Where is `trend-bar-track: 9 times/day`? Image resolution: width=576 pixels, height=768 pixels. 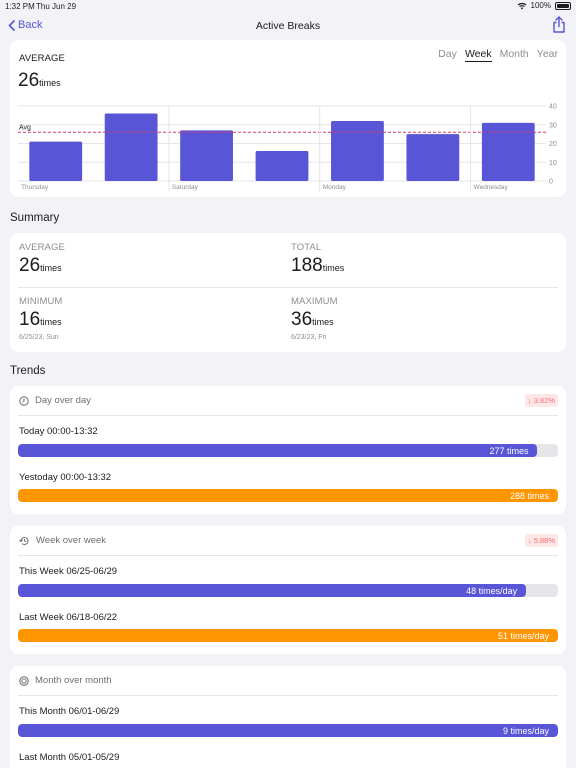 trend-bar-track: 9 times/day is located at coordinates (288, 730).